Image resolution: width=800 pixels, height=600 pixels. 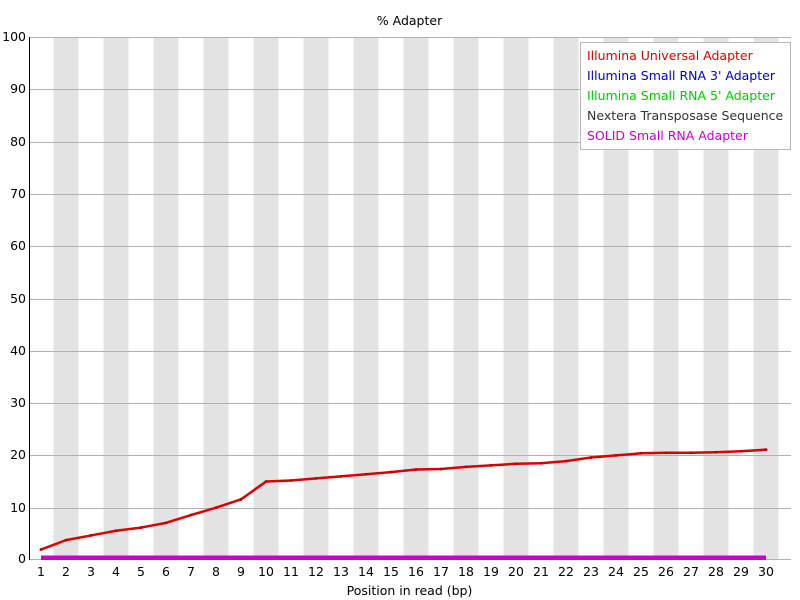 I want to click on x-tick-label-15: 15, so click(x=391, y=571).